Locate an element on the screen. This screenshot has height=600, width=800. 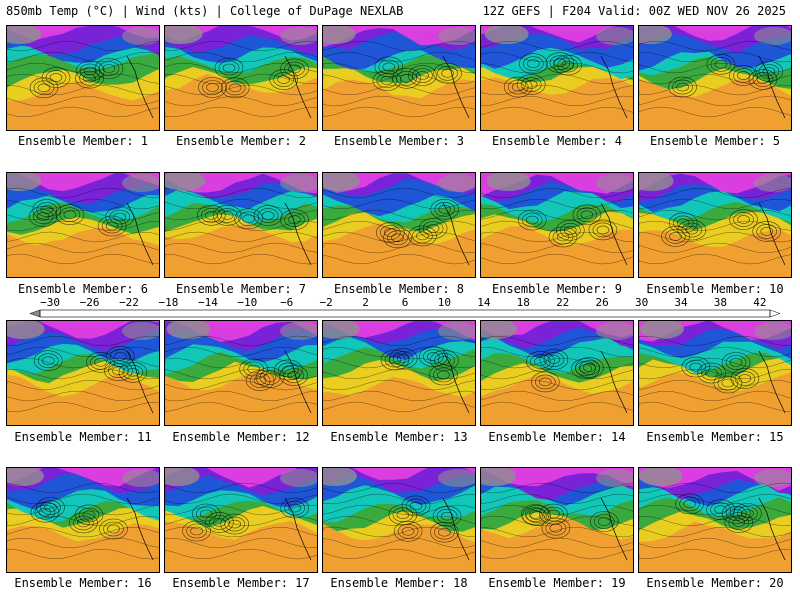
ensemble-member-label: Ensemble Member: 9 is located at coordinates (557, 289).